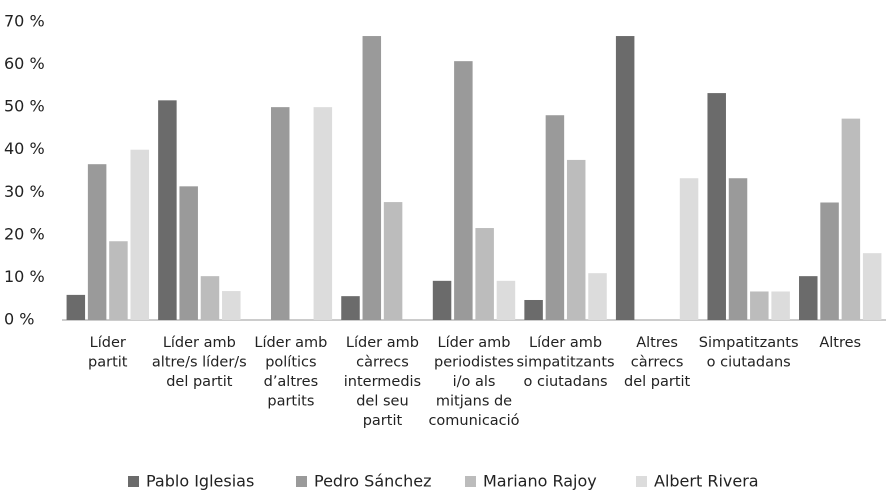 The width and height of the screenshot is (886, 491). What do you see at coordinates (540, 481) in the screenshot?
I see `legend-label: Mariano Rajoy` at bounding box center [540, 481].